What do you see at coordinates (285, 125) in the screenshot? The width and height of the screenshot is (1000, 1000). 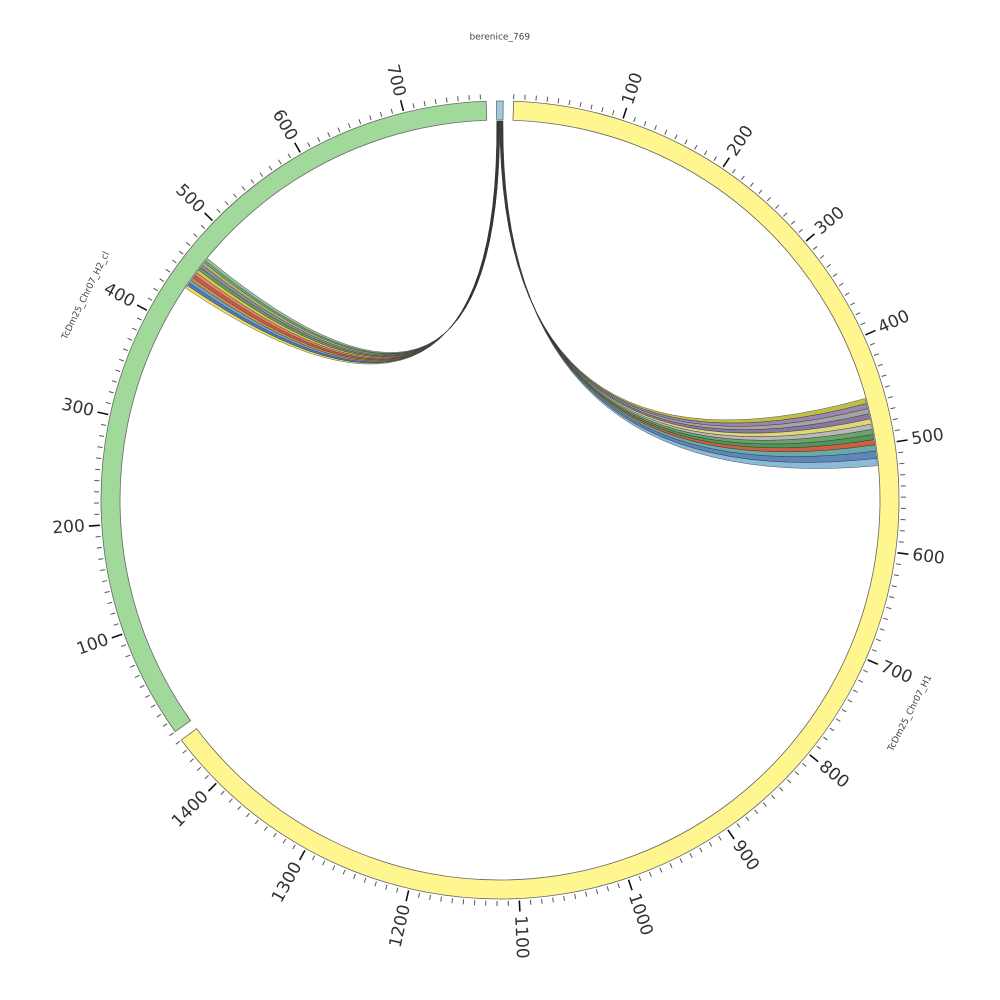 I see `tick-label: 600` at bounding box center [285, 125].